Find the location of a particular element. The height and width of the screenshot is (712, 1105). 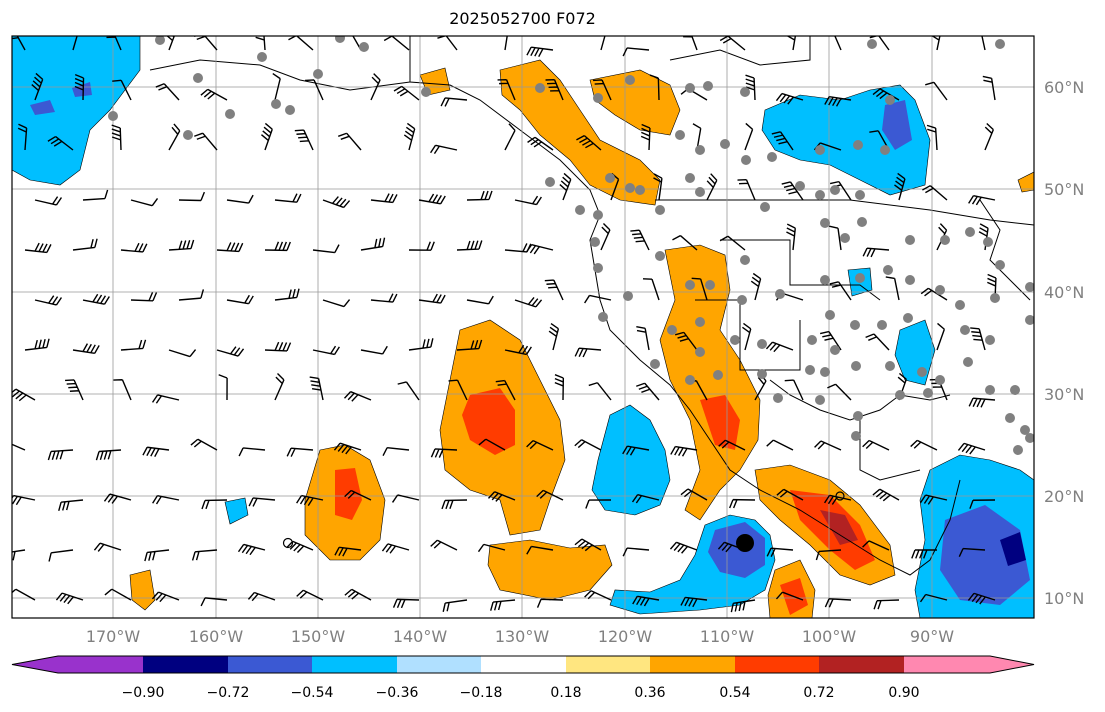

colorbar-tick-label: 0.54 is located at coordinates (734, 693).